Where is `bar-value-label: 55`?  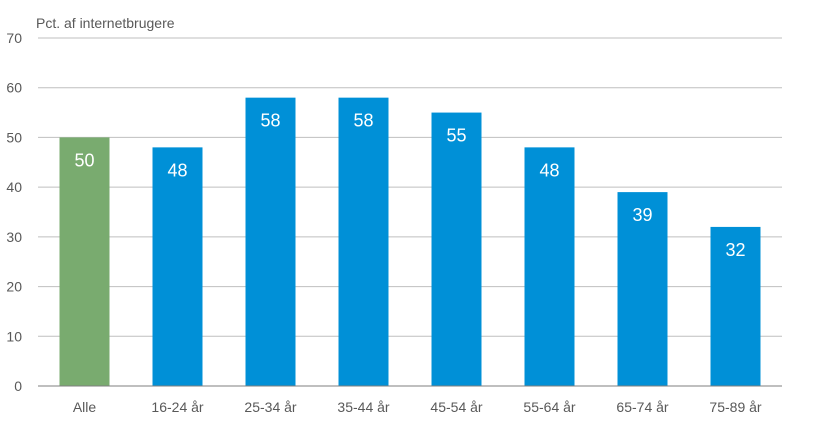 bar-value-label: 55 is located at coordinates (456, 136).